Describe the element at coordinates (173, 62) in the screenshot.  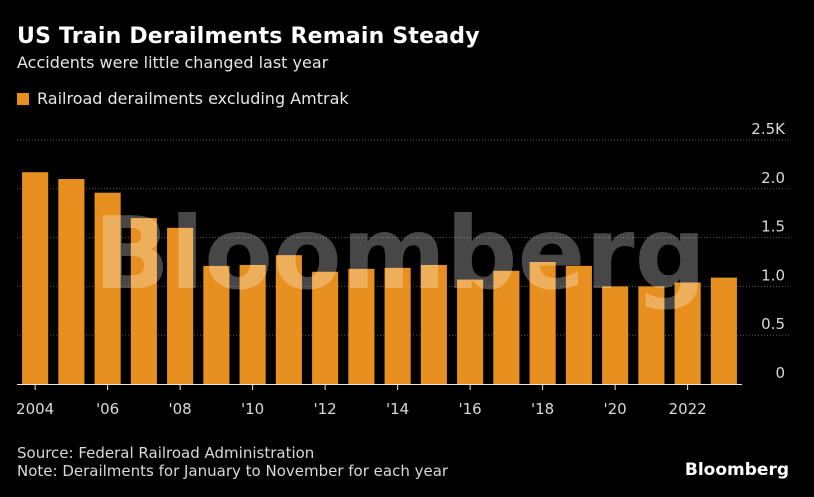
I see `chart-subtitle: Accidents were little changed last year` at that location.